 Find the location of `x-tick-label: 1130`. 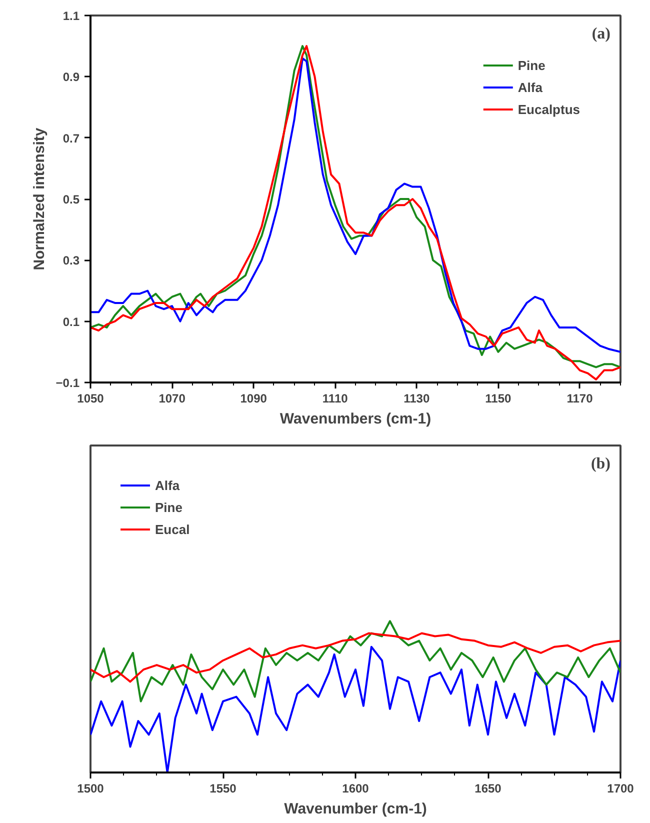

x-tick-label: 1130 is located at coordinates (417, 399).